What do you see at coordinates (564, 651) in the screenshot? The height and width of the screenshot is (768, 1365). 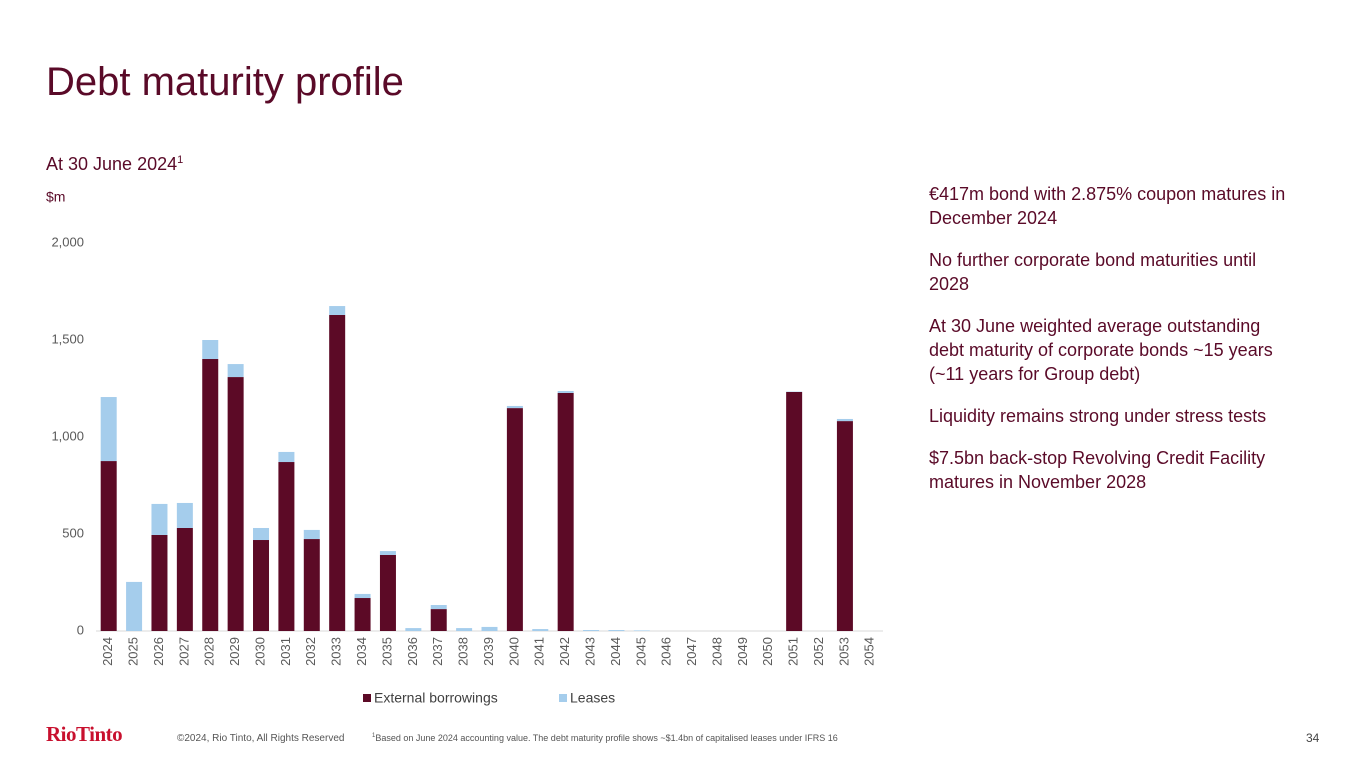 I see `x-tick-label: 2042` at bounding box center [564, 651].